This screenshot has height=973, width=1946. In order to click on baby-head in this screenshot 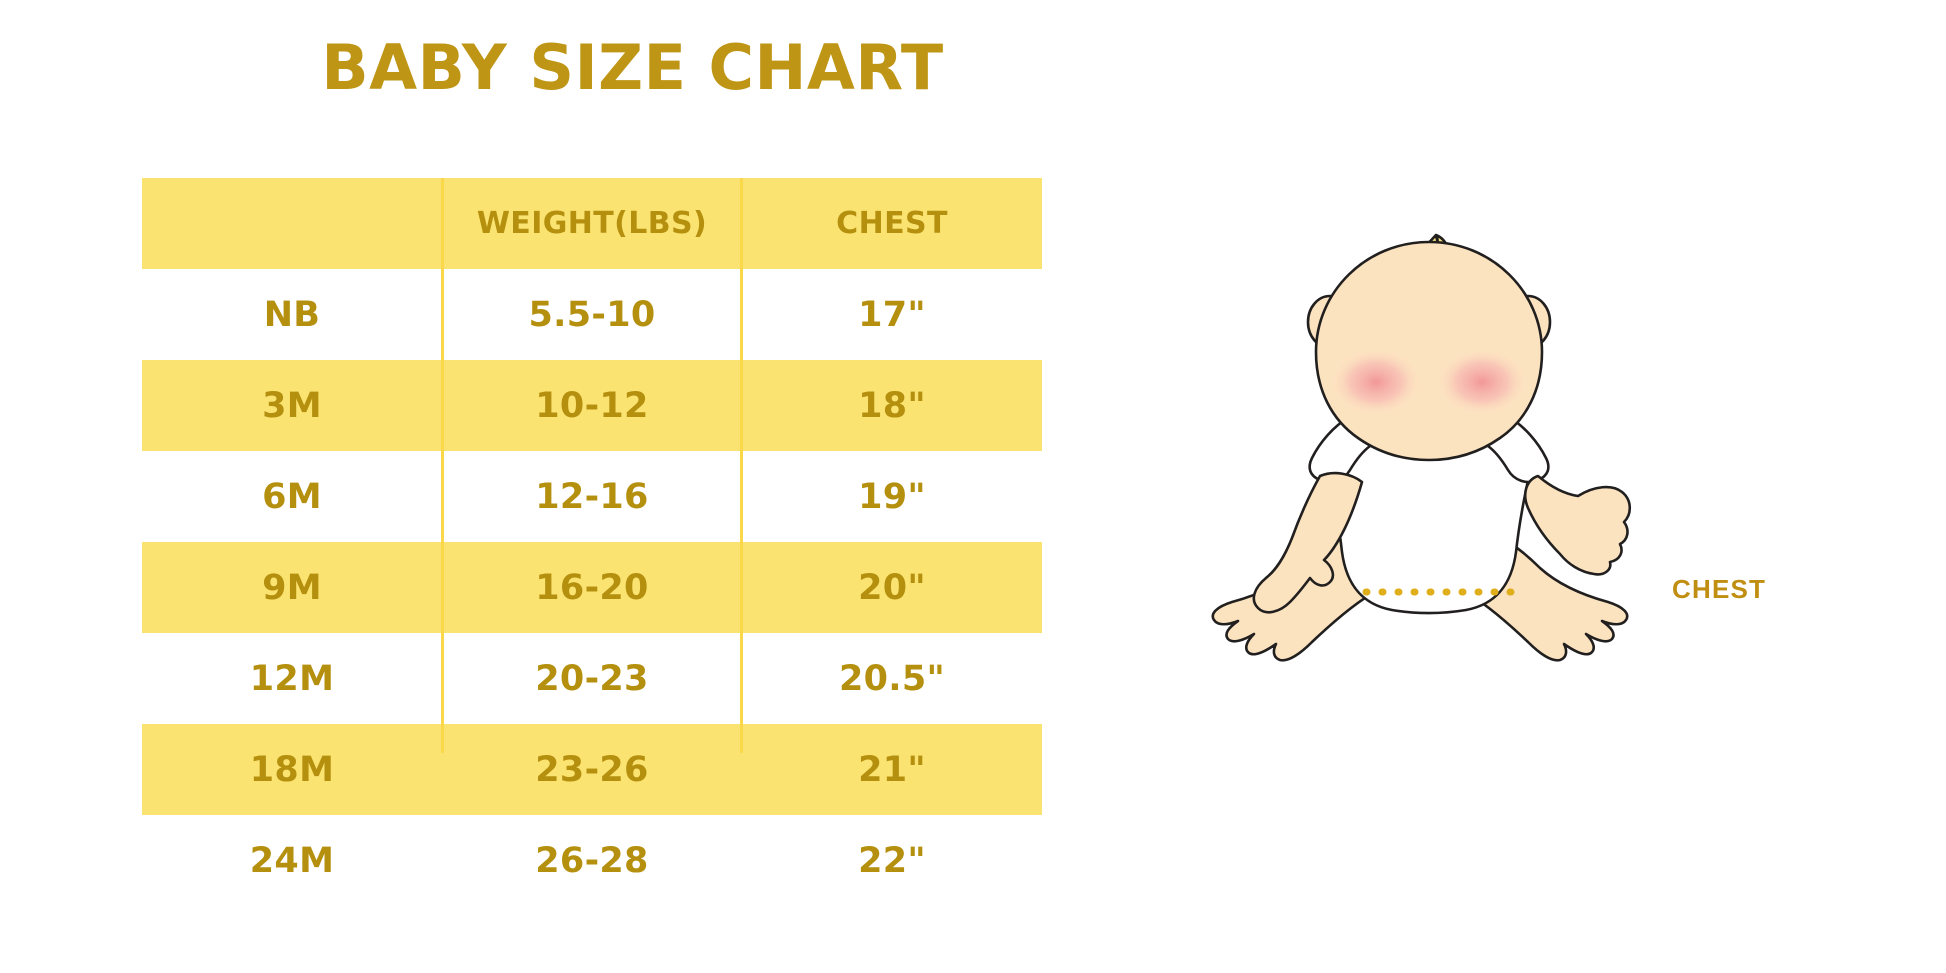, I will do `click(1429, 351)`.